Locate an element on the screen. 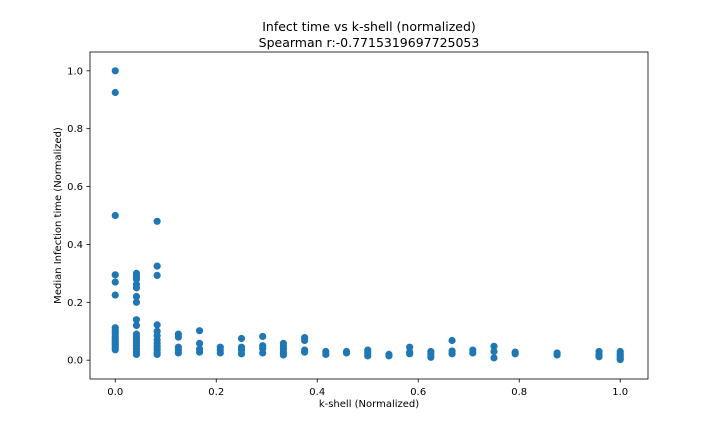 Image resolution: width=720 pixels, height=436 pixels. chart-subtitle: Spearman r:-0.7715319697725053 is located at coordinates (369, 42).